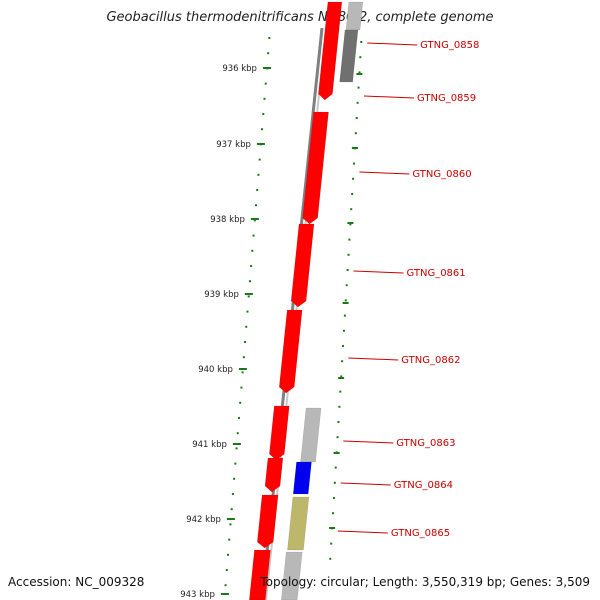 This screenshot has height=600, width=600. I want to click on gene-callout: GTNG_0861, so click(409, 273).